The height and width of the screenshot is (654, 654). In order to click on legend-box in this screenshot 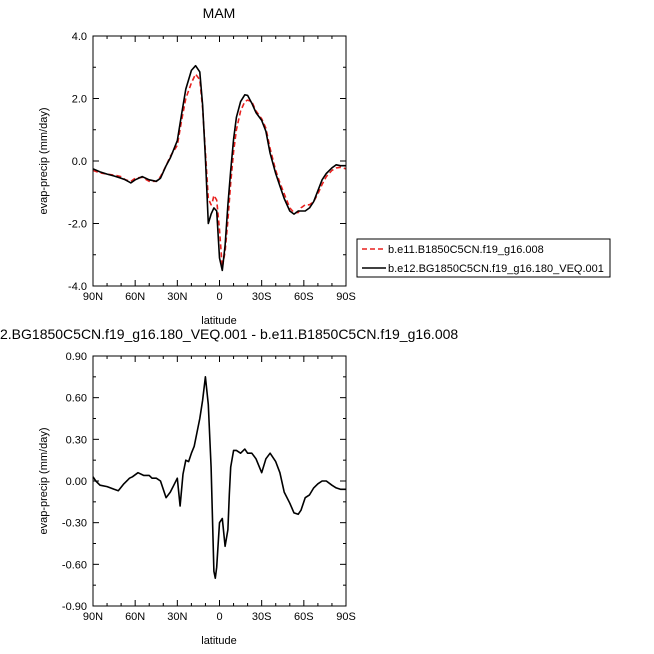, I will do `click(483, 258)`.